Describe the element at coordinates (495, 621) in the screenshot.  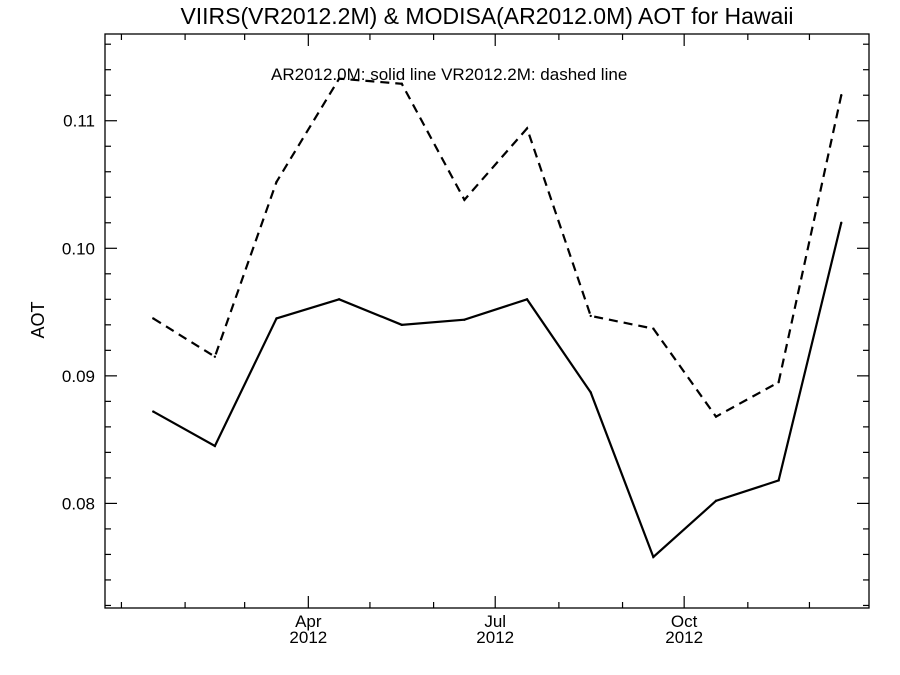
I see `x-tick-label-month: Jul` at that location.